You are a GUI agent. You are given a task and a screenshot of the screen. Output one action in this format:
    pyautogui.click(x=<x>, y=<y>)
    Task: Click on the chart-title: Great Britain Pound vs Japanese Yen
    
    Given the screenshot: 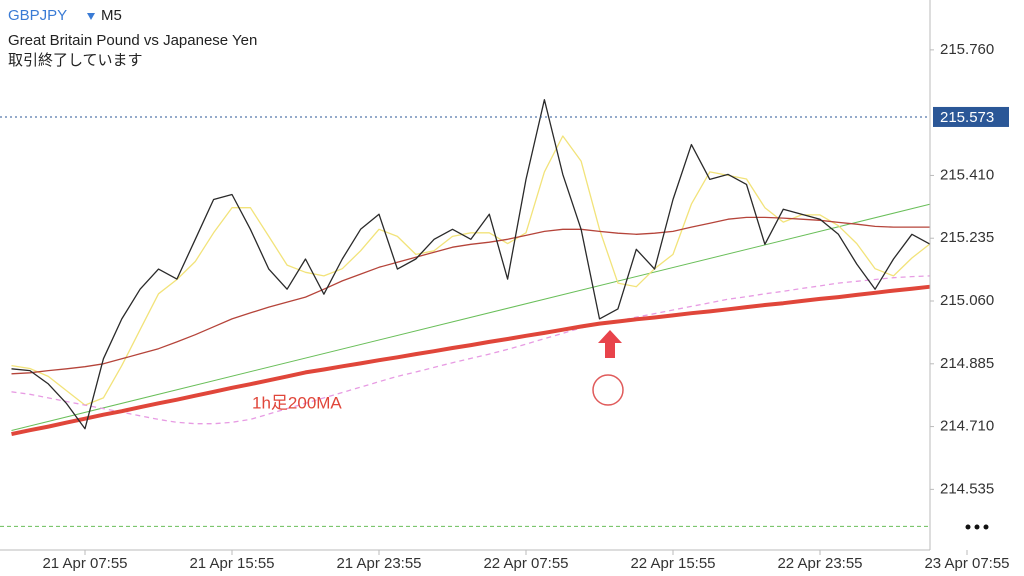 What is the action you would take?
    pyautogui.click(x=132, y=40)
    